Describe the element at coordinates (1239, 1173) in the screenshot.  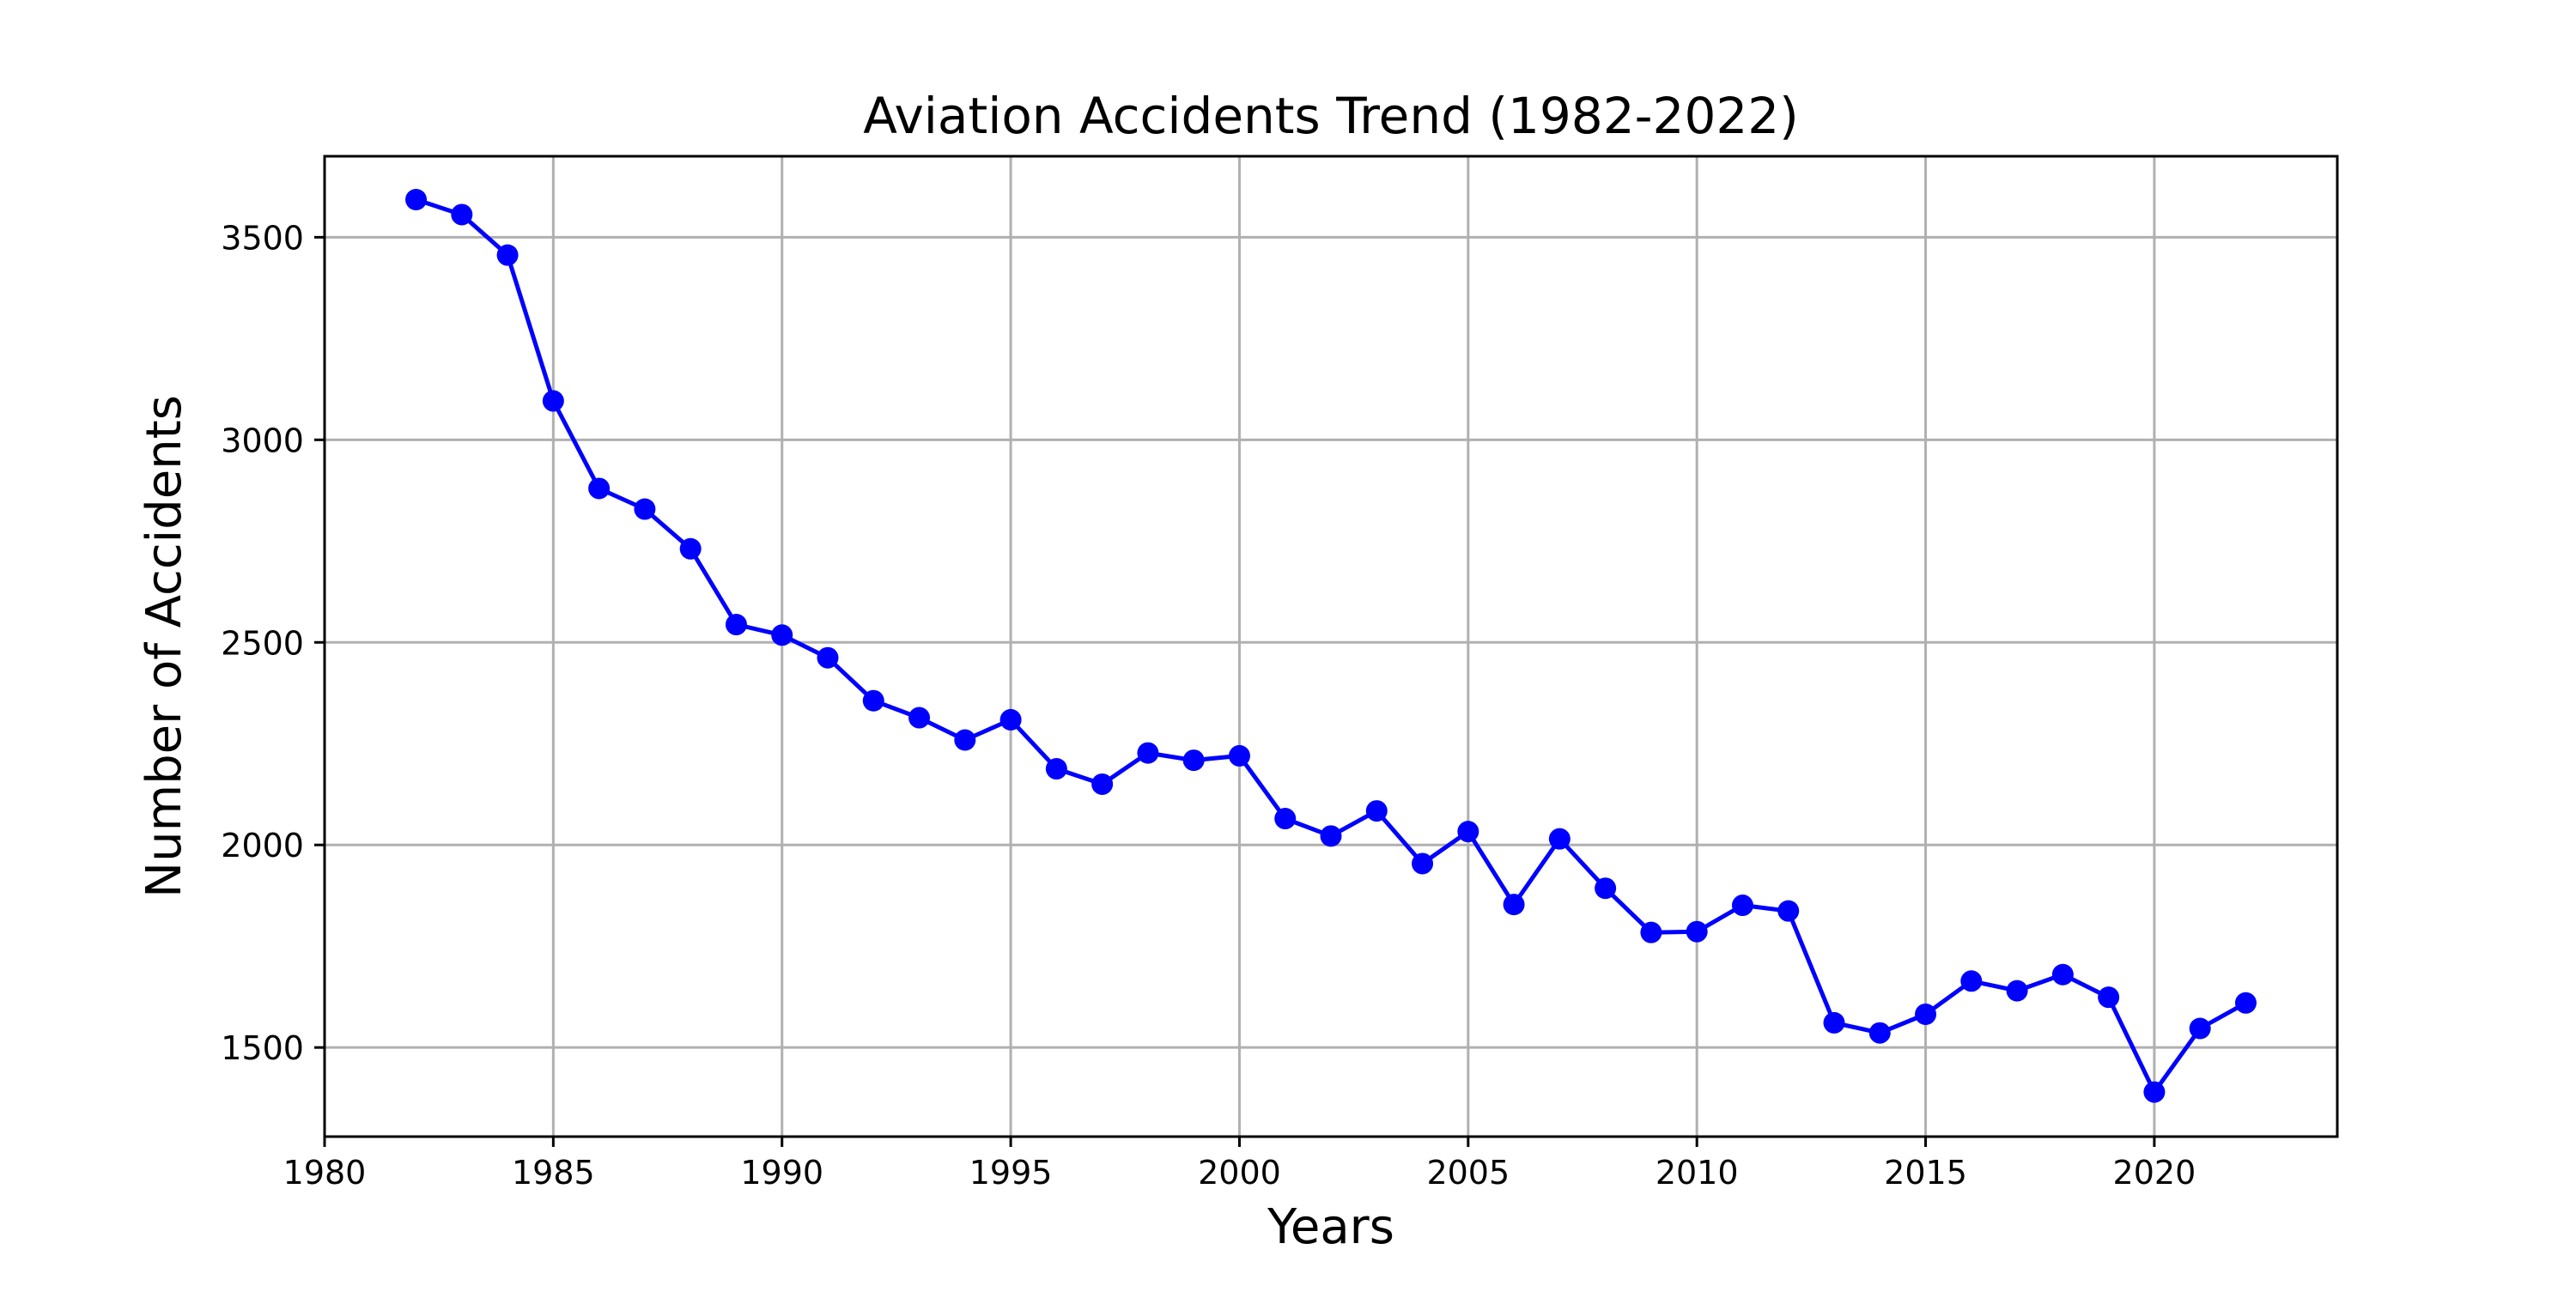
I see `x-tick-label: 2000` at that location.